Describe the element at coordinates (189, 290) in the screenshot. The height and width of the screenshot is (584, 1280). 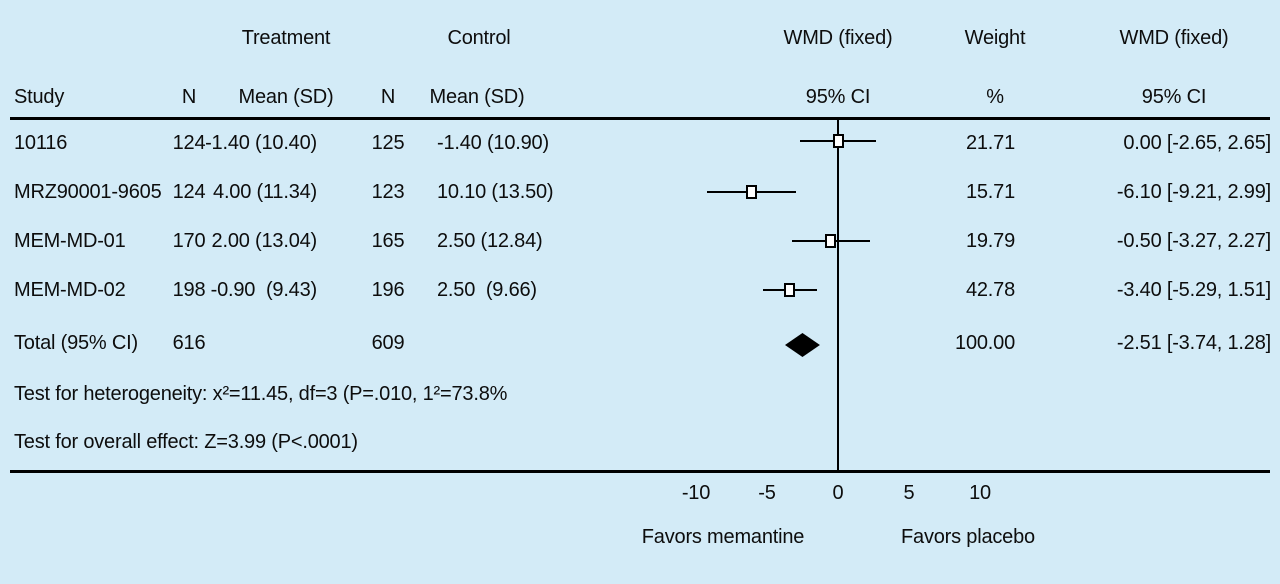
I see `n-treatment: 198` at that location.